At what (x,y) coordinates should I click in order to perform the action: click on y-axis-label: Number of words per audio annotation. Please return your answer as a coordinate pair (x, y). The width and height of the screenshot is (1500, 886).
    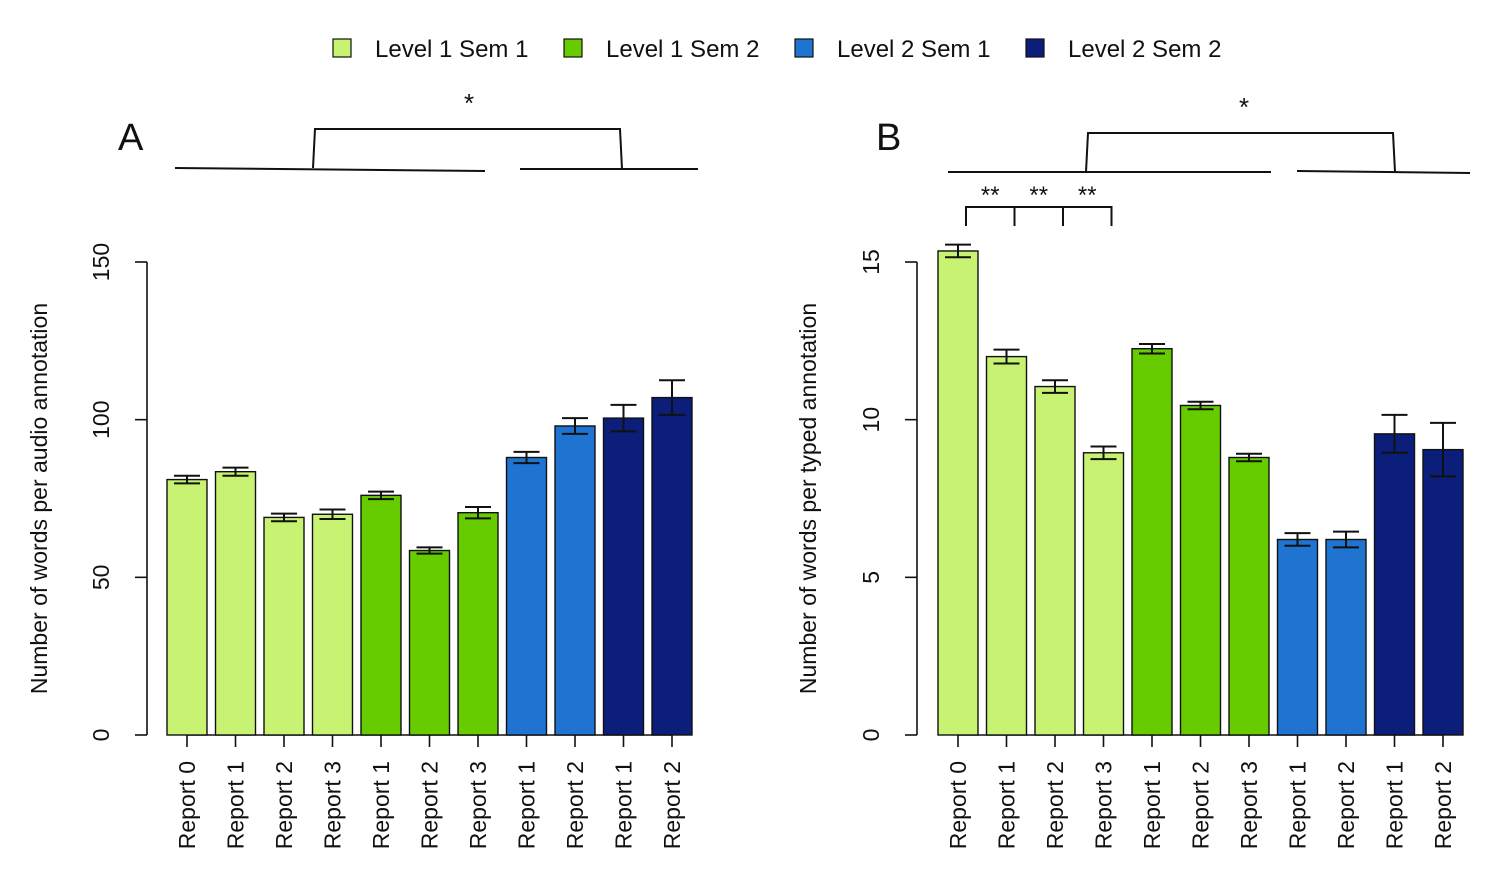
    Looking at the image, I should click on (39, 498).